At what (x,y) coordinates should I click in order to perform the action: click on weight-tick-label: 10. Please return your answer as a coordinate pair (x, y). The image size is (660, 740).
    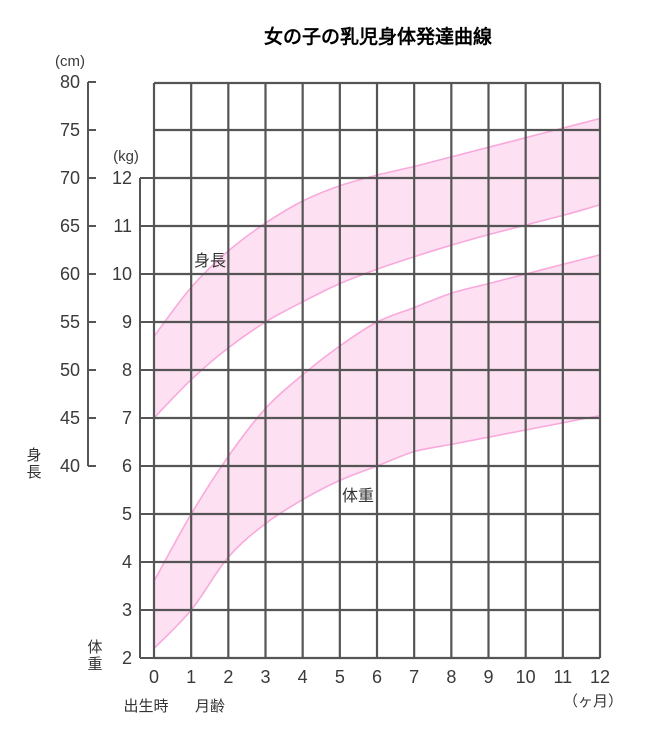
    Looking at the image, I should click on (122, 274).